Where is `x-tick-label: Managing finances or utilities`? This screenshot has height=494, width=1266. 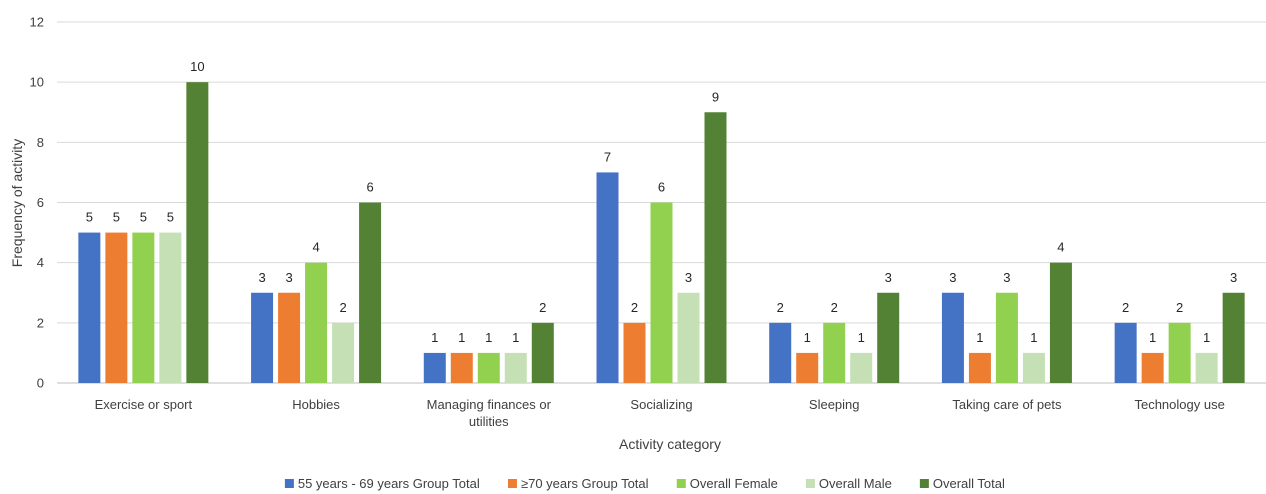
x-tick-label: Managing finances or utilities is located at coordinates (489, 413).